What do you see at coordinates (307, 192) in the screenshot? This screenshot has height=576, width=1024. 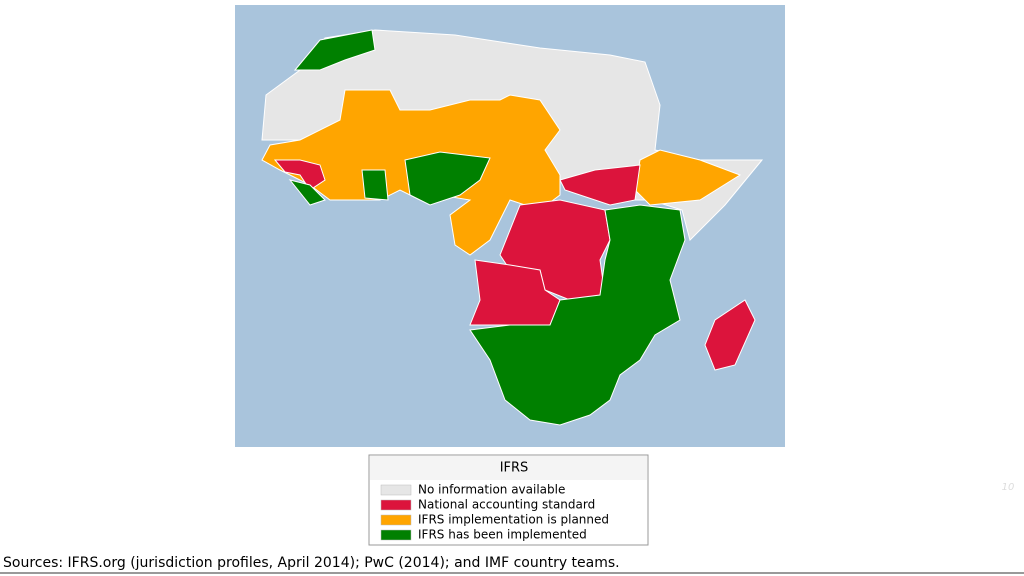 I see `sierra-leone` at bounding box center [307, 192].